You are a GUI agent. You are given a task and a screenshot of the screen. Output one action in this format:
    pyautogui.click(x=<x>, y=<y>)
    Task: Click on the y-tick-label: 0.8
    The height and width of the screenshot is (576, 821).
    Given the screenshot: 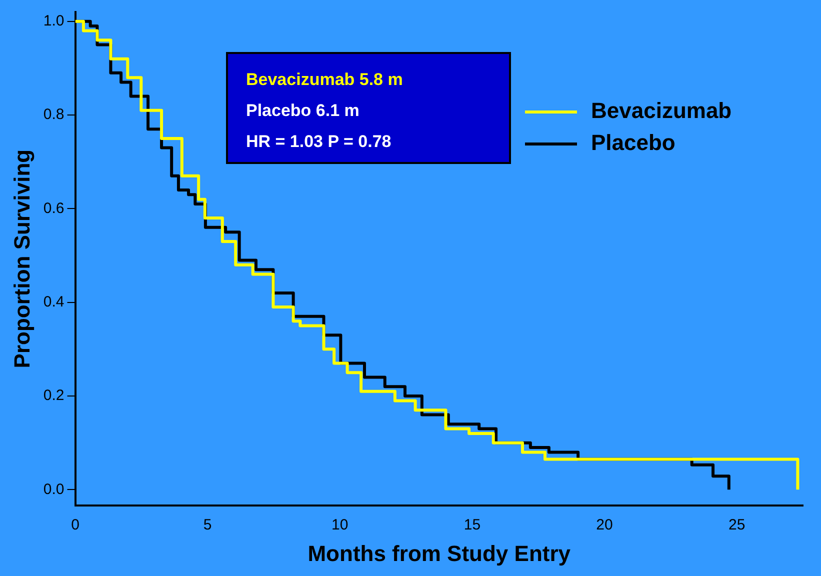 What is the action you would take?
    pyautogui.click(x=53, y=115)
    